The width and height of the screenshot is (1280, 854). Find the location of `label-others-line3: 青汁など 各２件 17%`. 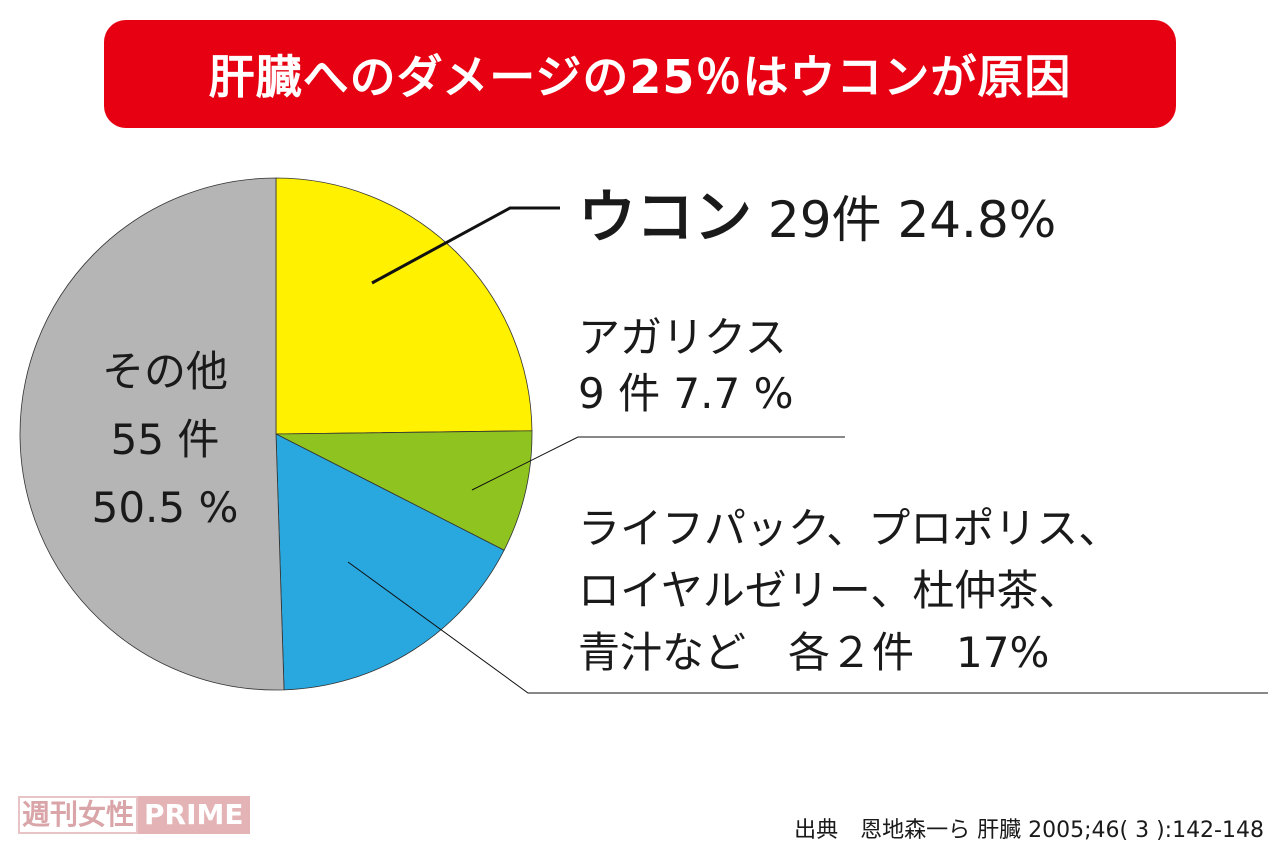

label-others-line3: 青汁など 各２件 17% is located at coordinates (814, 652).